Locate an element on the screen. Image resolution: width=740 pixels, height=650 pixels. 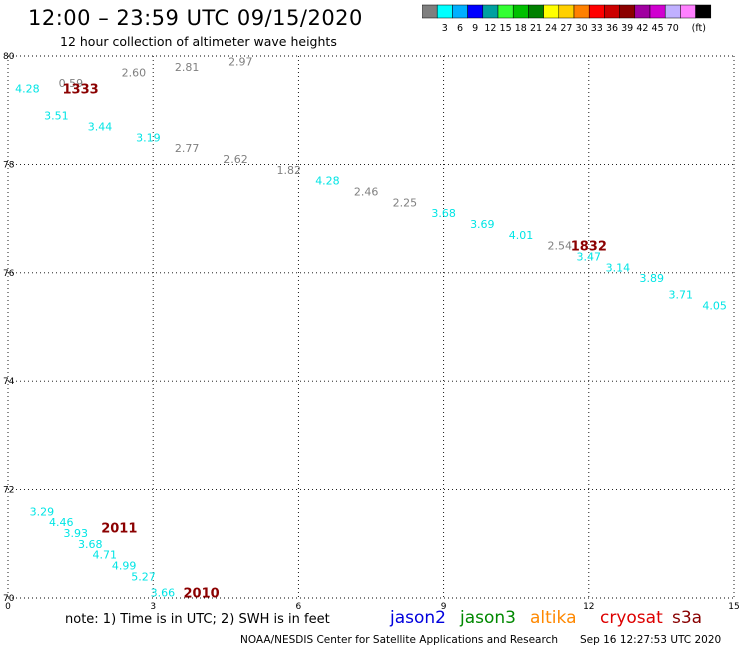
chart-title: 12:00 – 23:59 UTC 09/15/2020 is located at coordinates (195, 18).